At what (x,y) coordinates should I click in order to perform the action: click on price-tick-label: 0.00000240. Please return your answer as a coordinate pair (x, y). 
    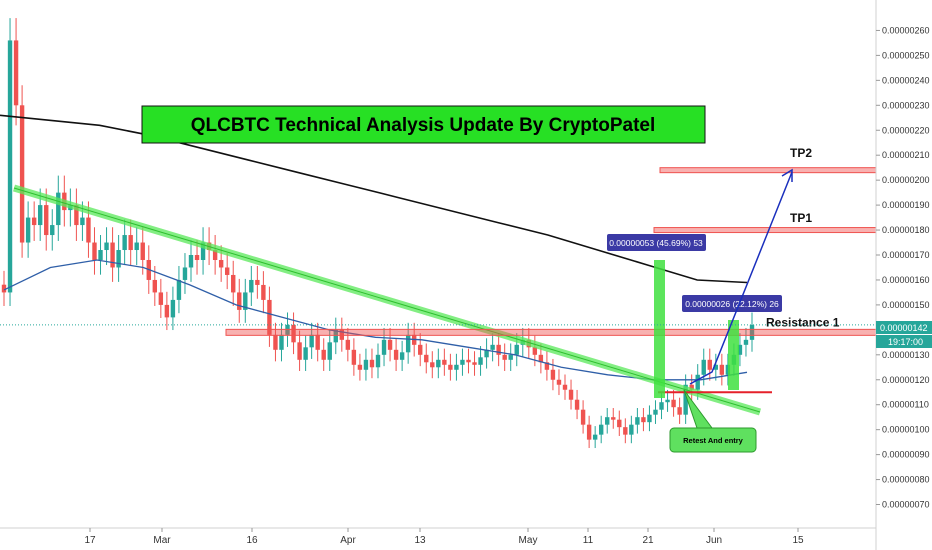
    Looking at the image, I should click on (906, 80).